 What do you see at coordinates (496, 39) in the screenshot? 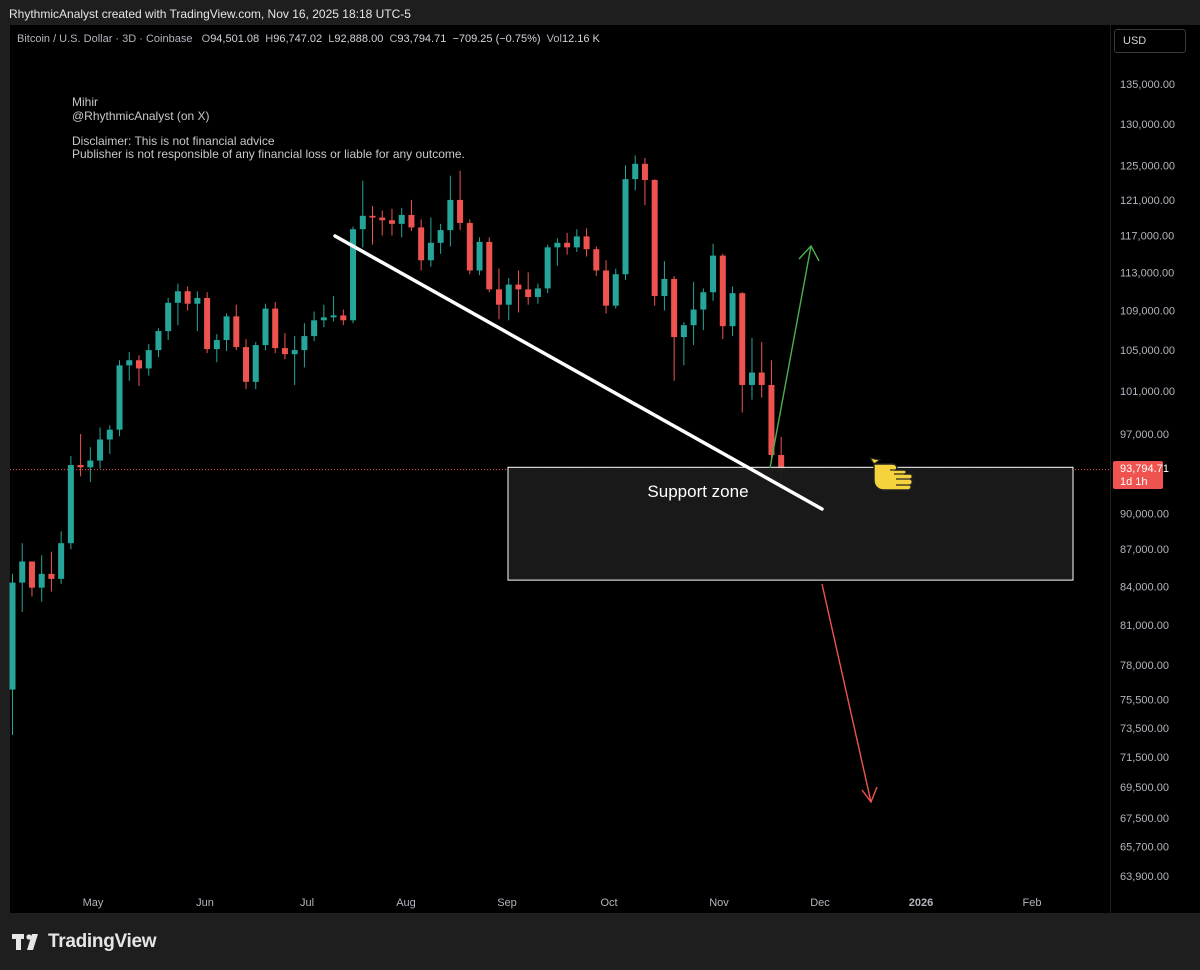
I see `change-value: −709.25 (−0.75%)` at bounding box center [496, 39].